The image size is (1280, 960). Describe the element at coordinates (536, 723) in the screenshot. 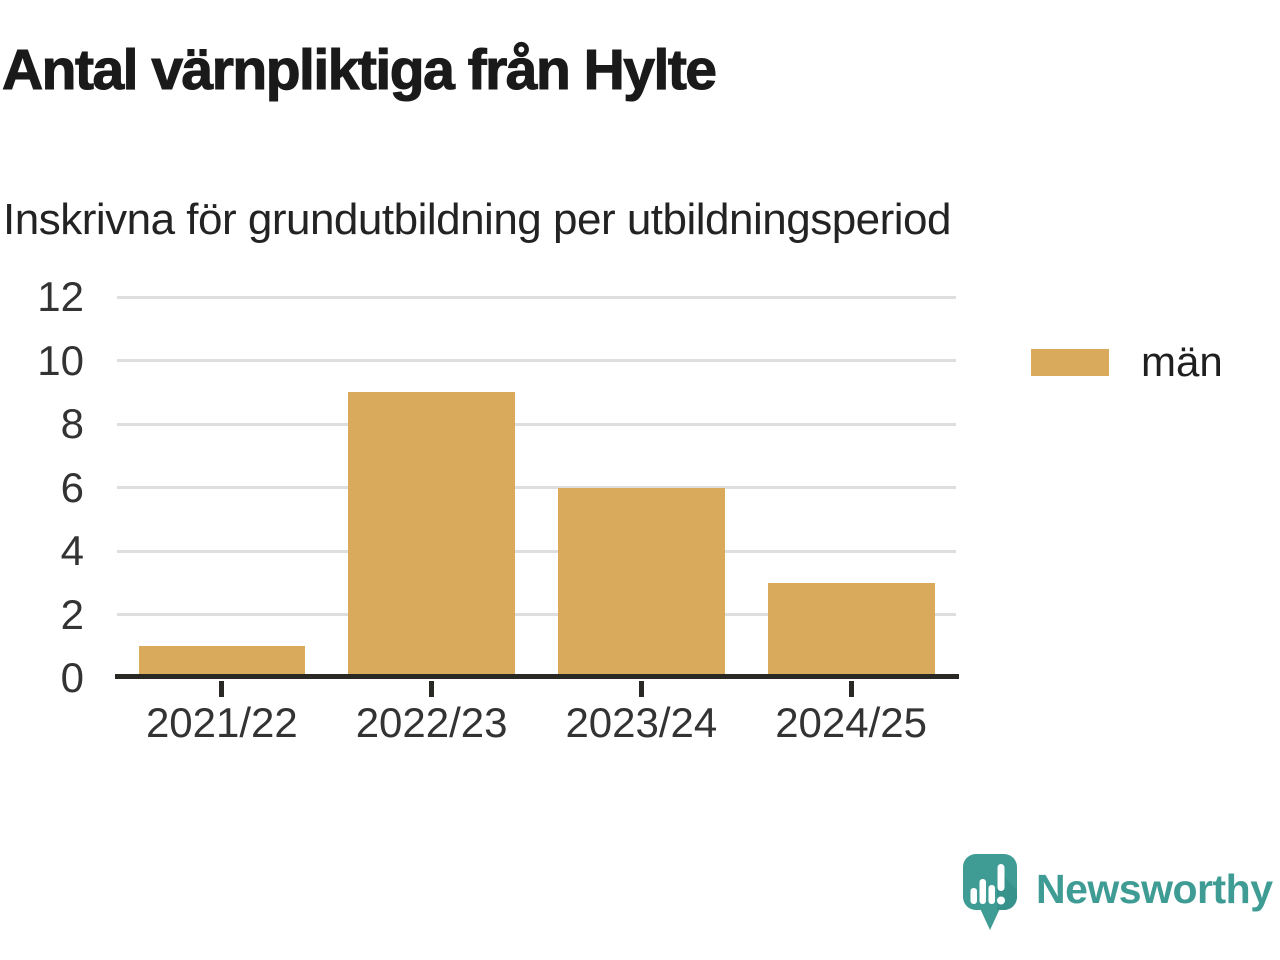

I see `x-axis-labels: 2021/22 2022/23 2023/24 2024/25` at that location.